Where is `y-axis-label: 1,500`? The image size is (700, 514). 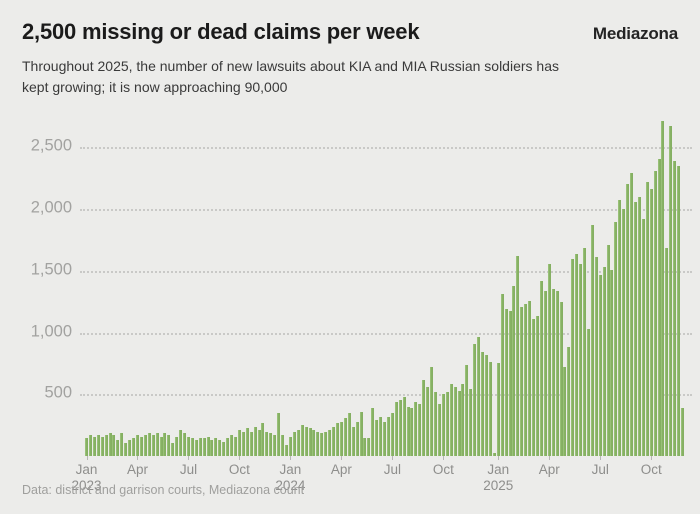 y-axis-label: 1,500 is located at coordinates (51, 269).